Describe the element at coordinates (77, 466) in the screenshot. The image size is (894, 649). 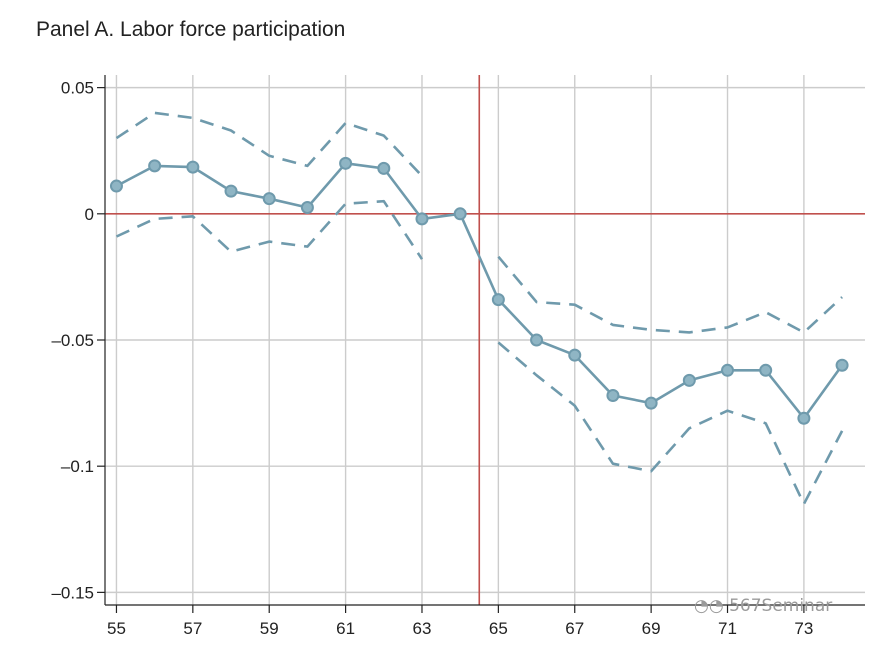
I see `y-tick-label: –0.1` at that location.